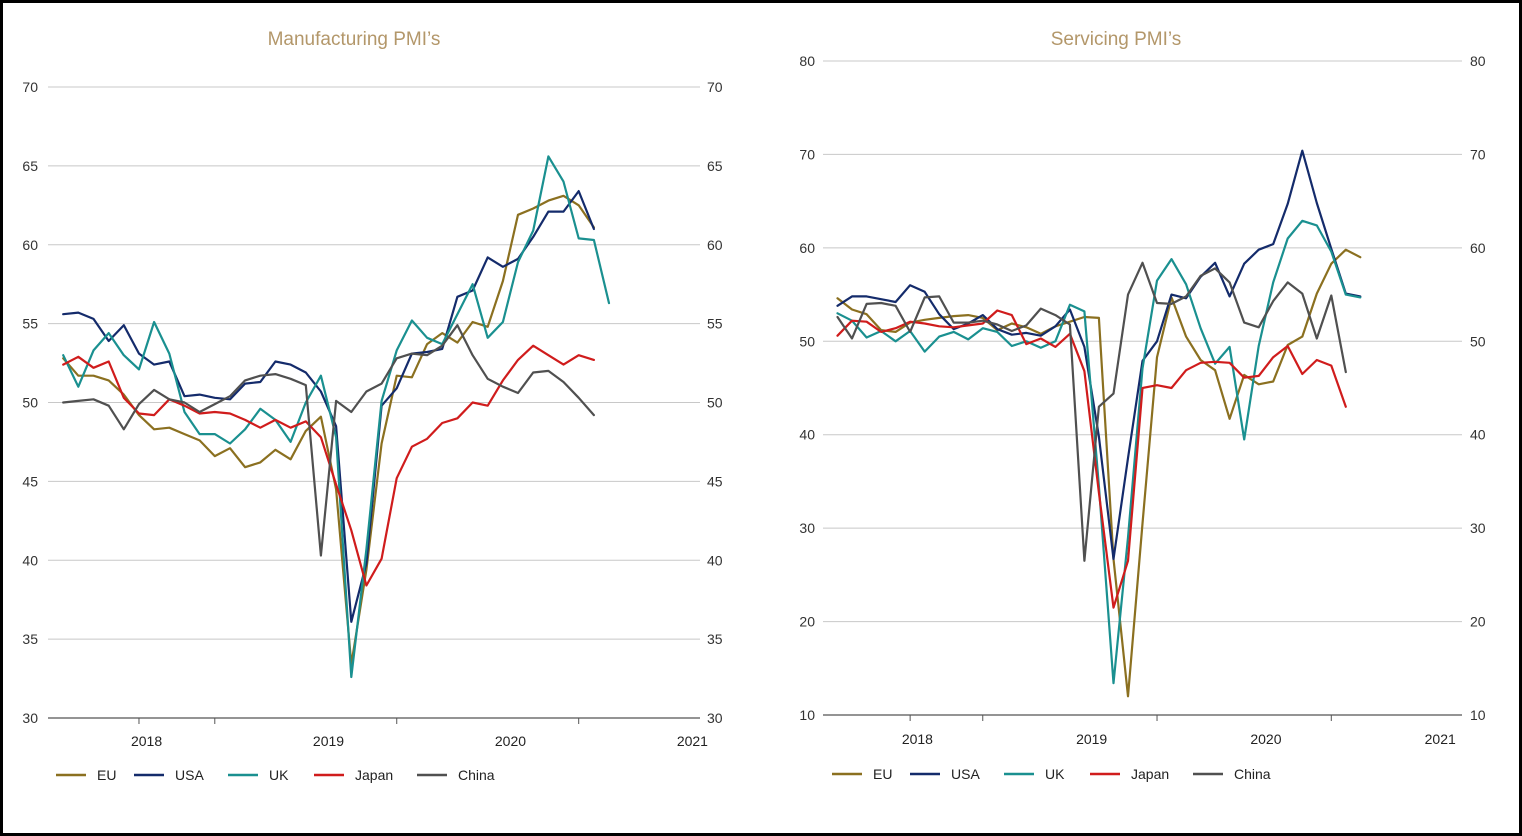 Image resolution: width=1522 pixels, height=836 pixels. Describe the element at coordinates (30, 166) in the screenshot. I see `y-tick-left: 65` at that location.